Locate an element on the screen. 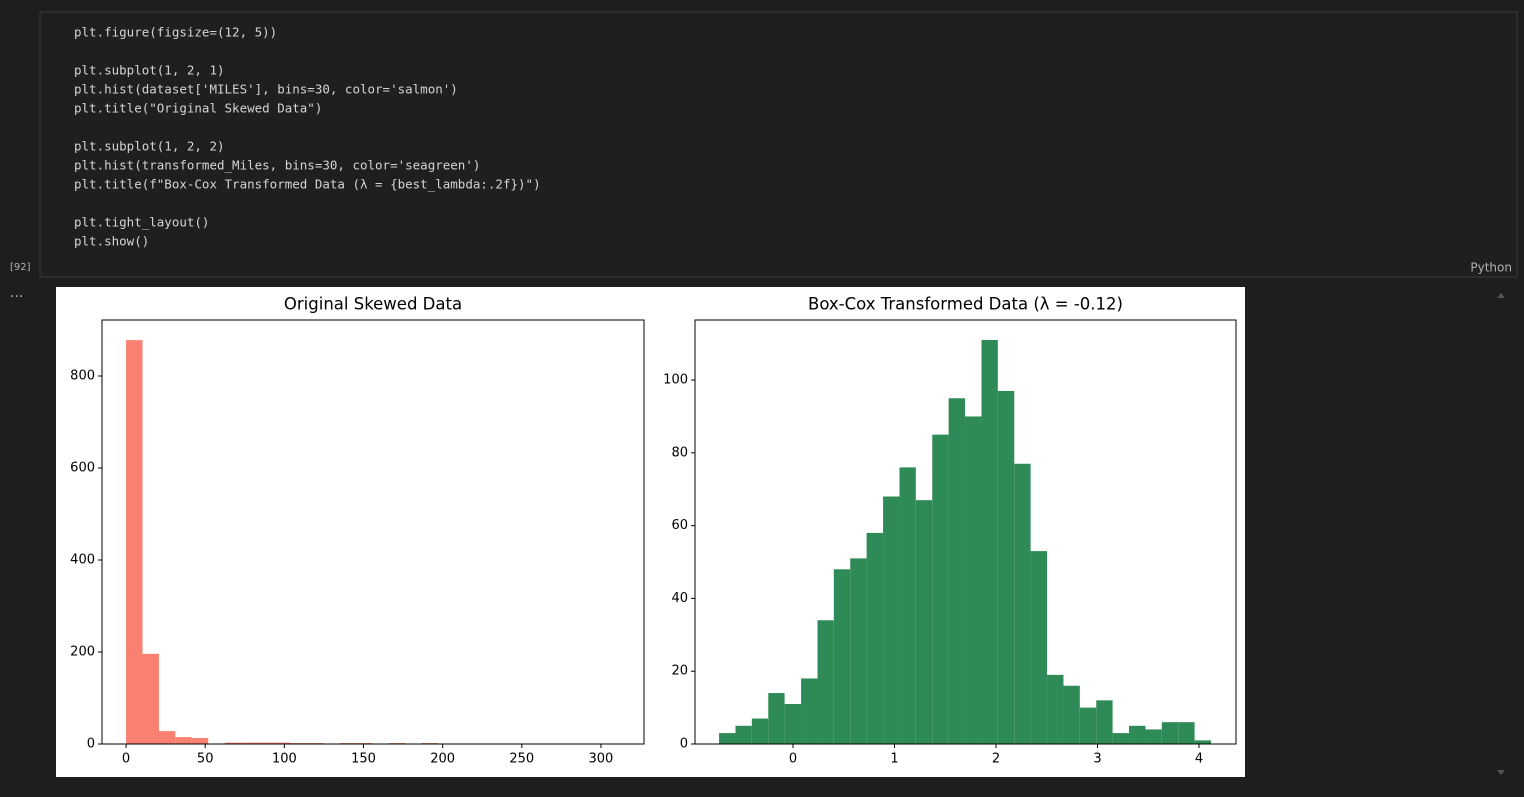  y-tick-label: 80 is located at coordinates (679, 452).